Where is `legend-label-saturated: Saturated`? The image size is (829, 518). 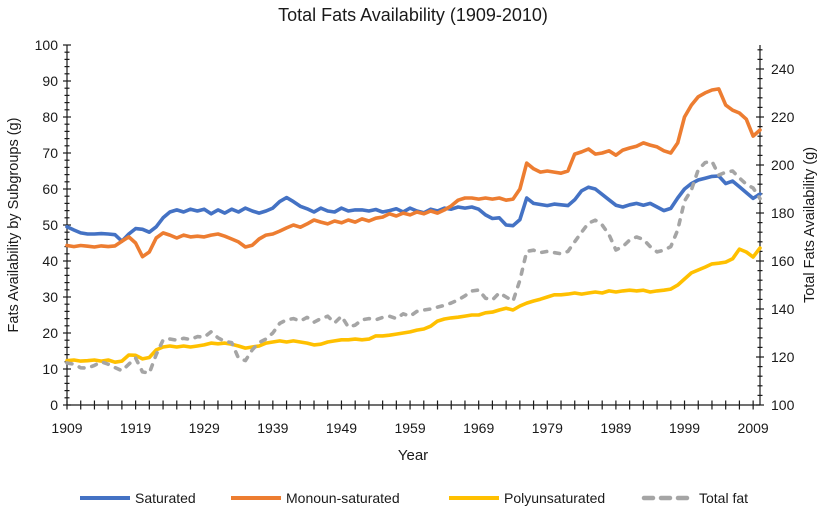 legend-label-saturated: Saturated is located at coordinates (165, 498).